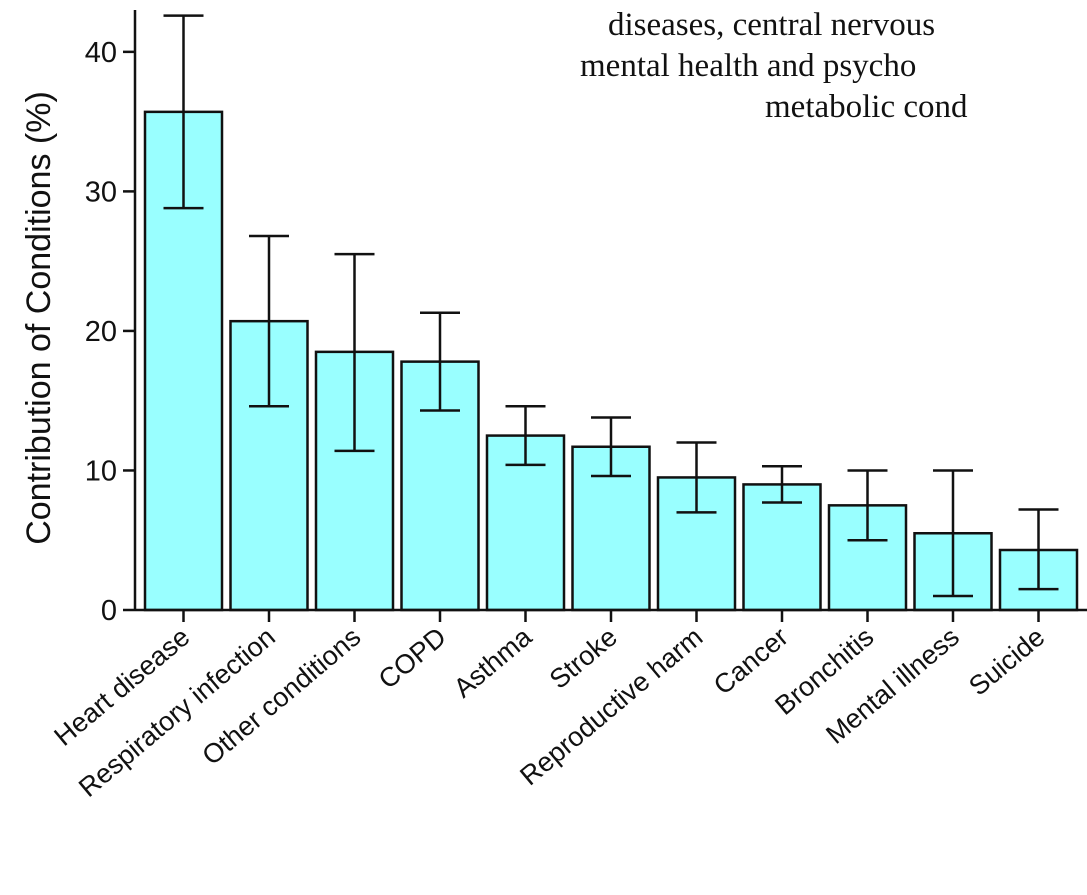 The image size is (1087, 895). I want to click on y-tick-label-4: 40, so click(101, 53).